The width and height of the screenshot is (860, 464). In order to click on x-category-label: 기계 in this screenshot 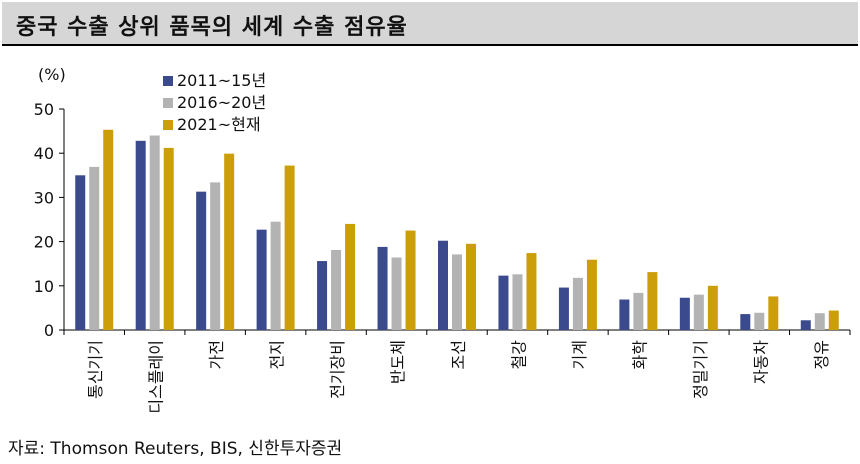, I will do `click(579, 354)`.